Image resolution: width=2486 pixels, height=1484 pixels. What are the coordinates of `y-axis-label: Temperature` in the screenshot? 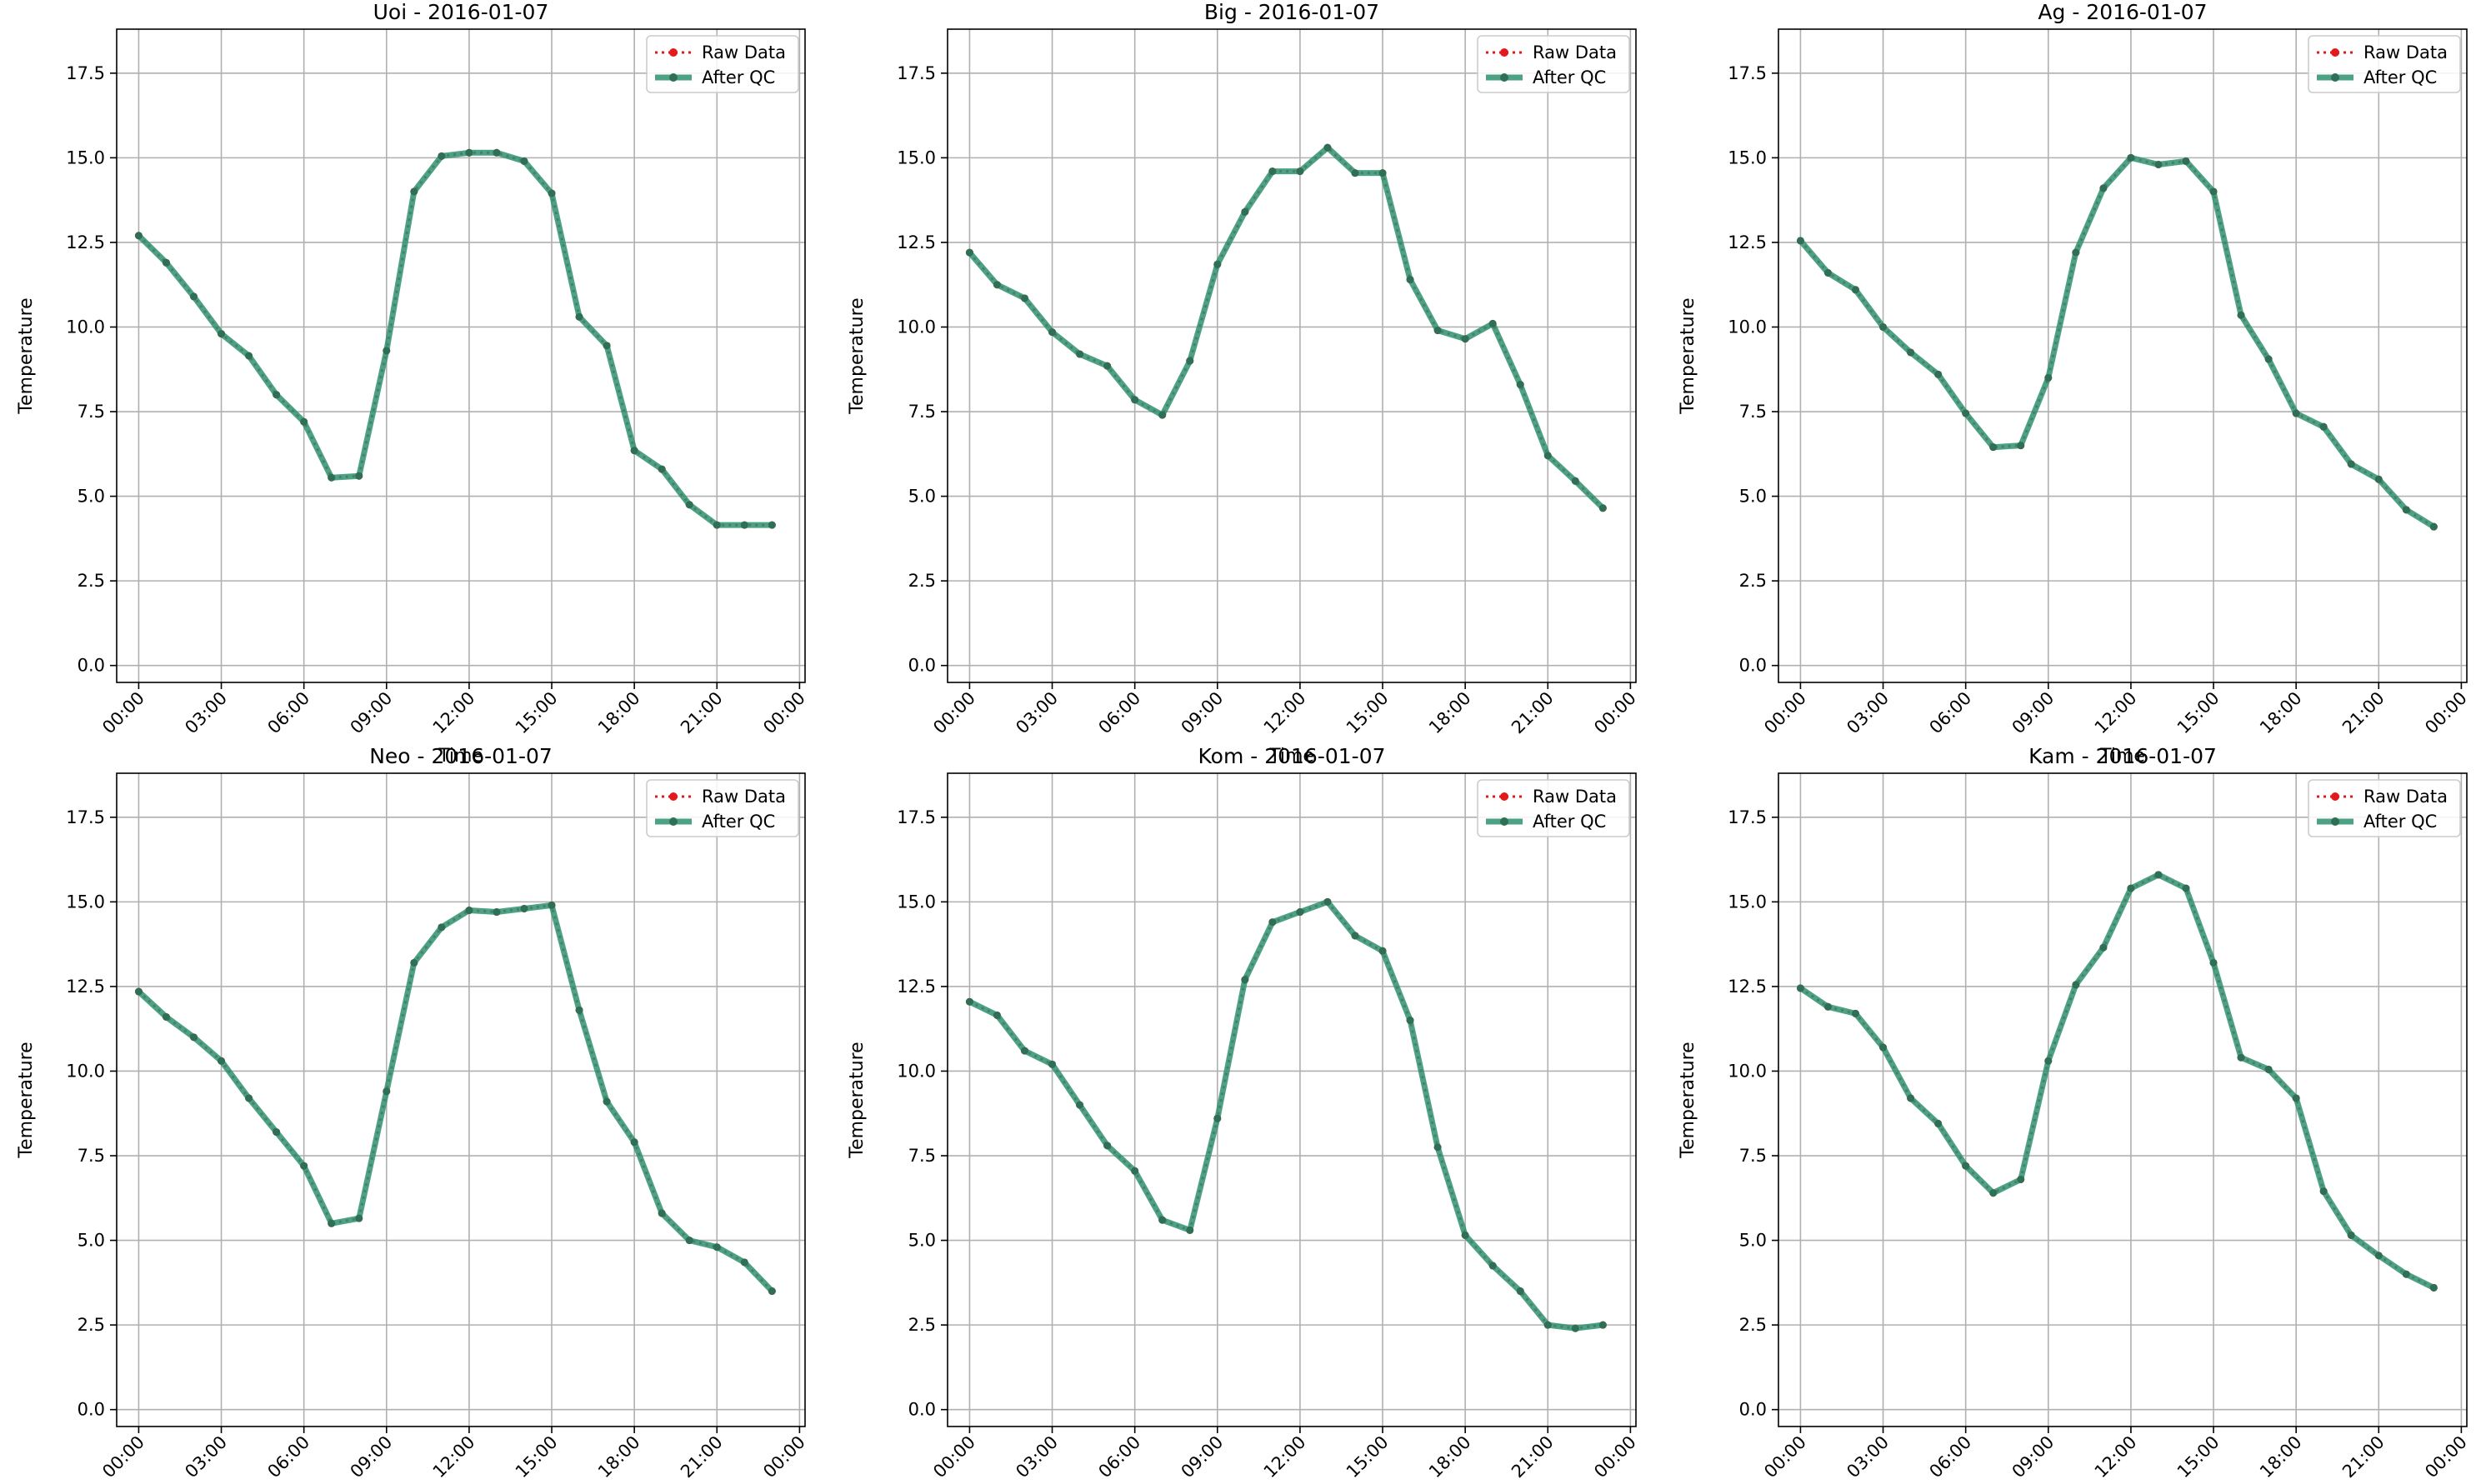 It's located at (858, 355).